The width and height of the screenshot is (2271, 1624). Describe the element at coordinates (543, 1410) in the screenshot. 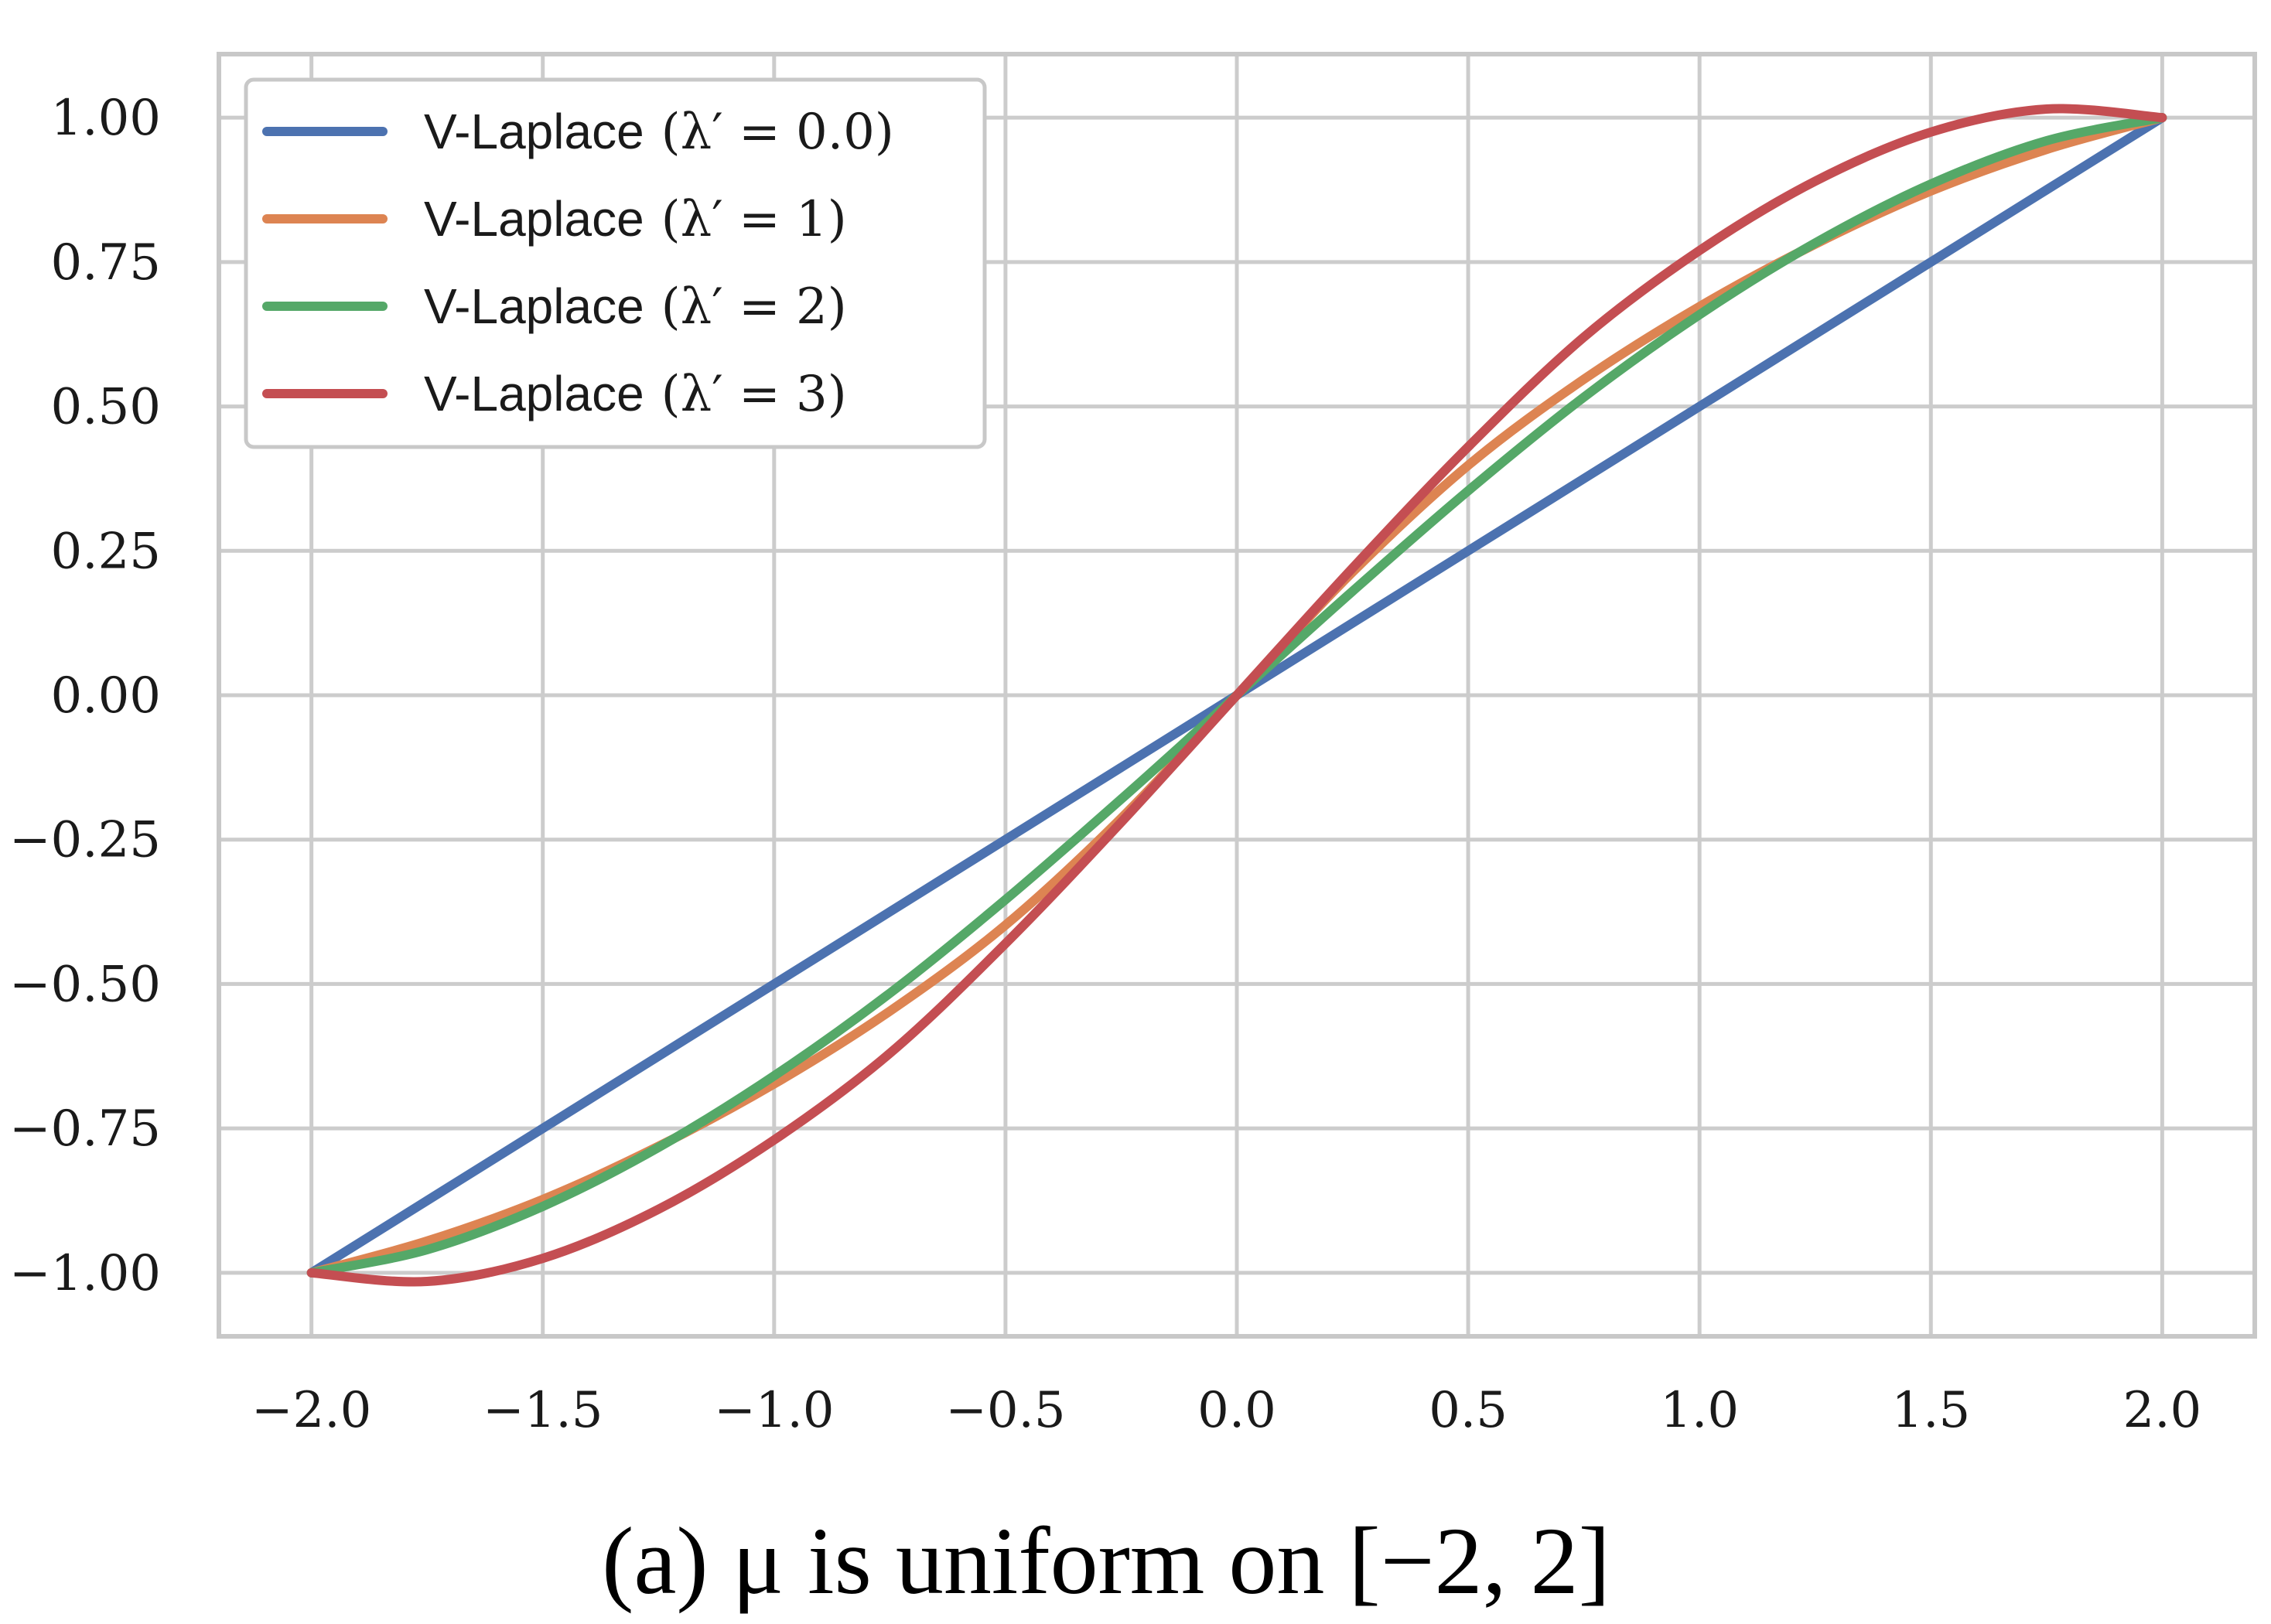

I see `x-tick-label: −1.5` at that location.